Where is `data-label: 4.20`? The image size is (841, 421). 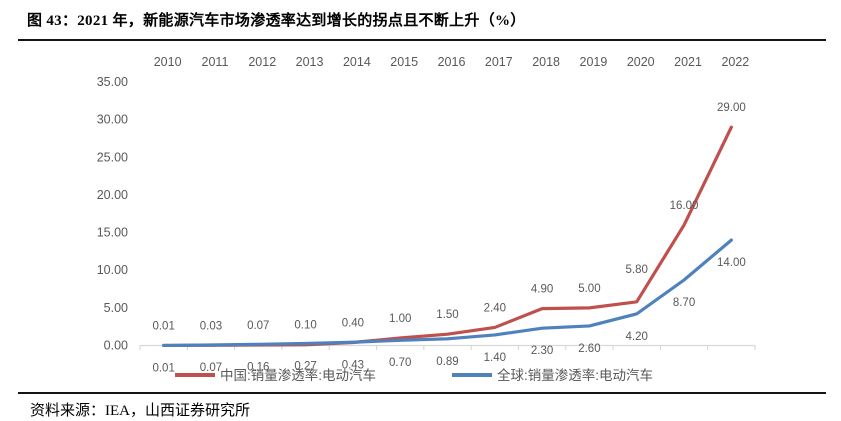 data-label: 4.20 is located at coordinates (637, 337).